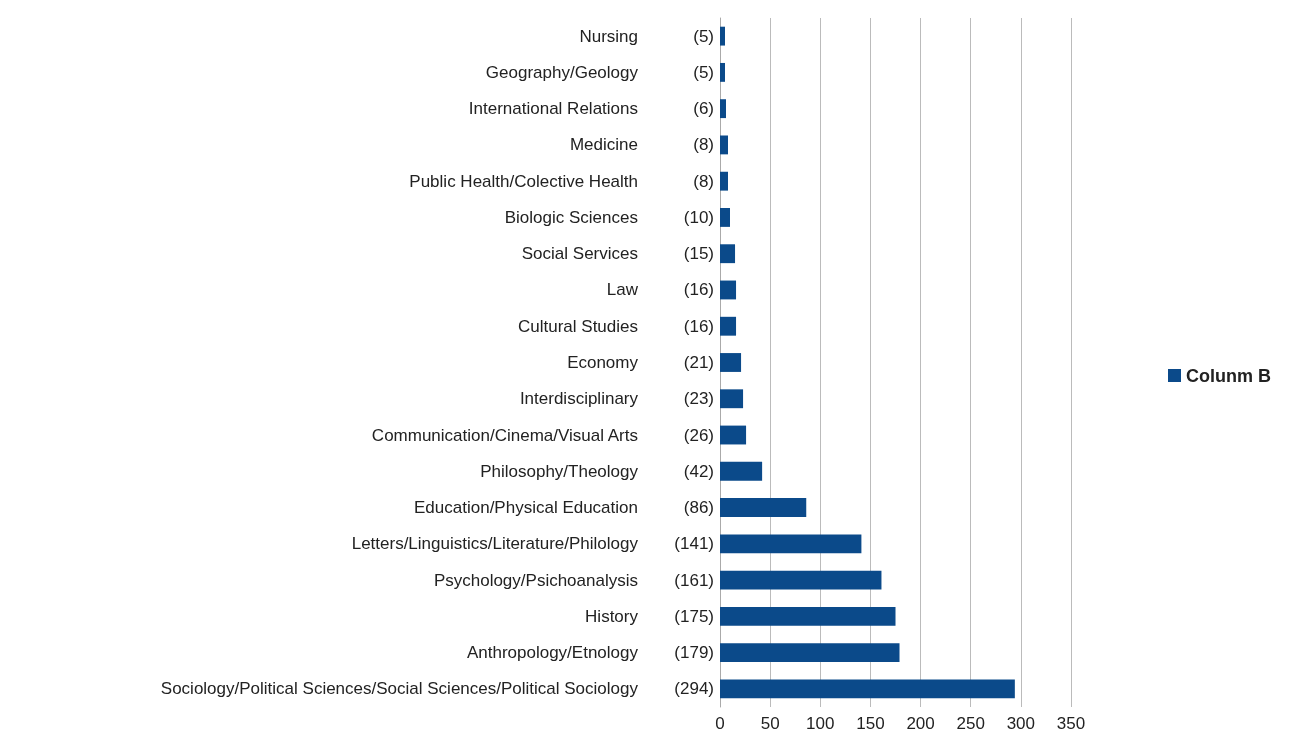 This screenshot has width=1307, height=751. Describe the element at coordinates (698, 254) in the screenshot. I see `data-label: (15)` at that location.